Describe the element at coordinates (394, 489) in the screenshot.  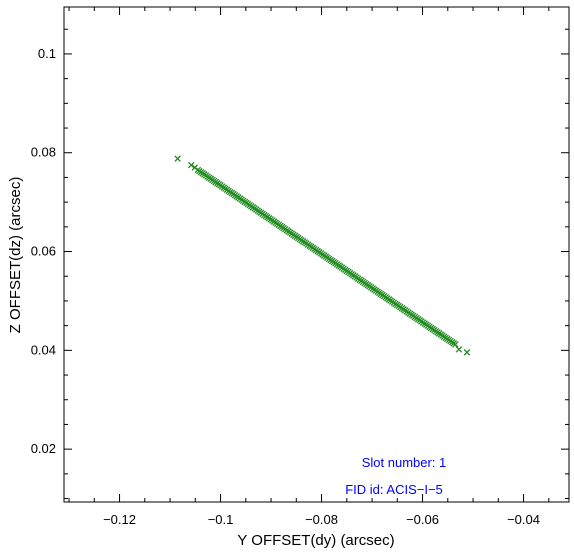
I see `fid-id-annotation: FID id: ACIS−I−5` at that location.